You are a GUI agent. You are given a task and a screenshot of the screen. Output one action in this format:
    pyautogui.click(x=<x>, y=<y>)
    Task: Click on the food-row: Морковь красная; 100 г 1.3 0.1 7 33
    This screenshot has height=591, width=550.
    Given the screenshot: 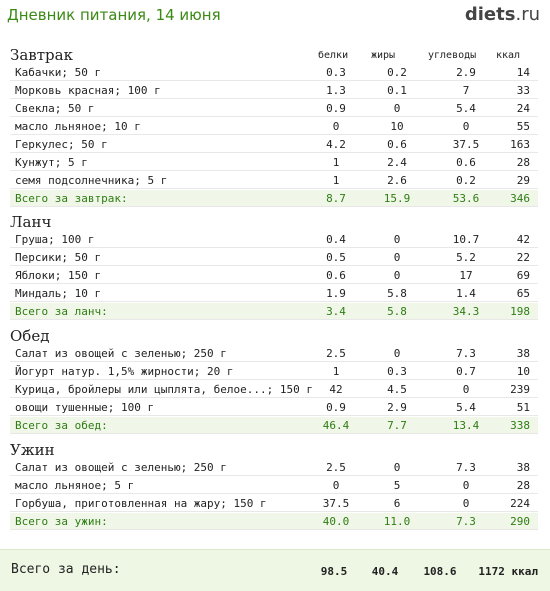 What is the action you would take?
    pyautogui.click(x=274, y=90)
    